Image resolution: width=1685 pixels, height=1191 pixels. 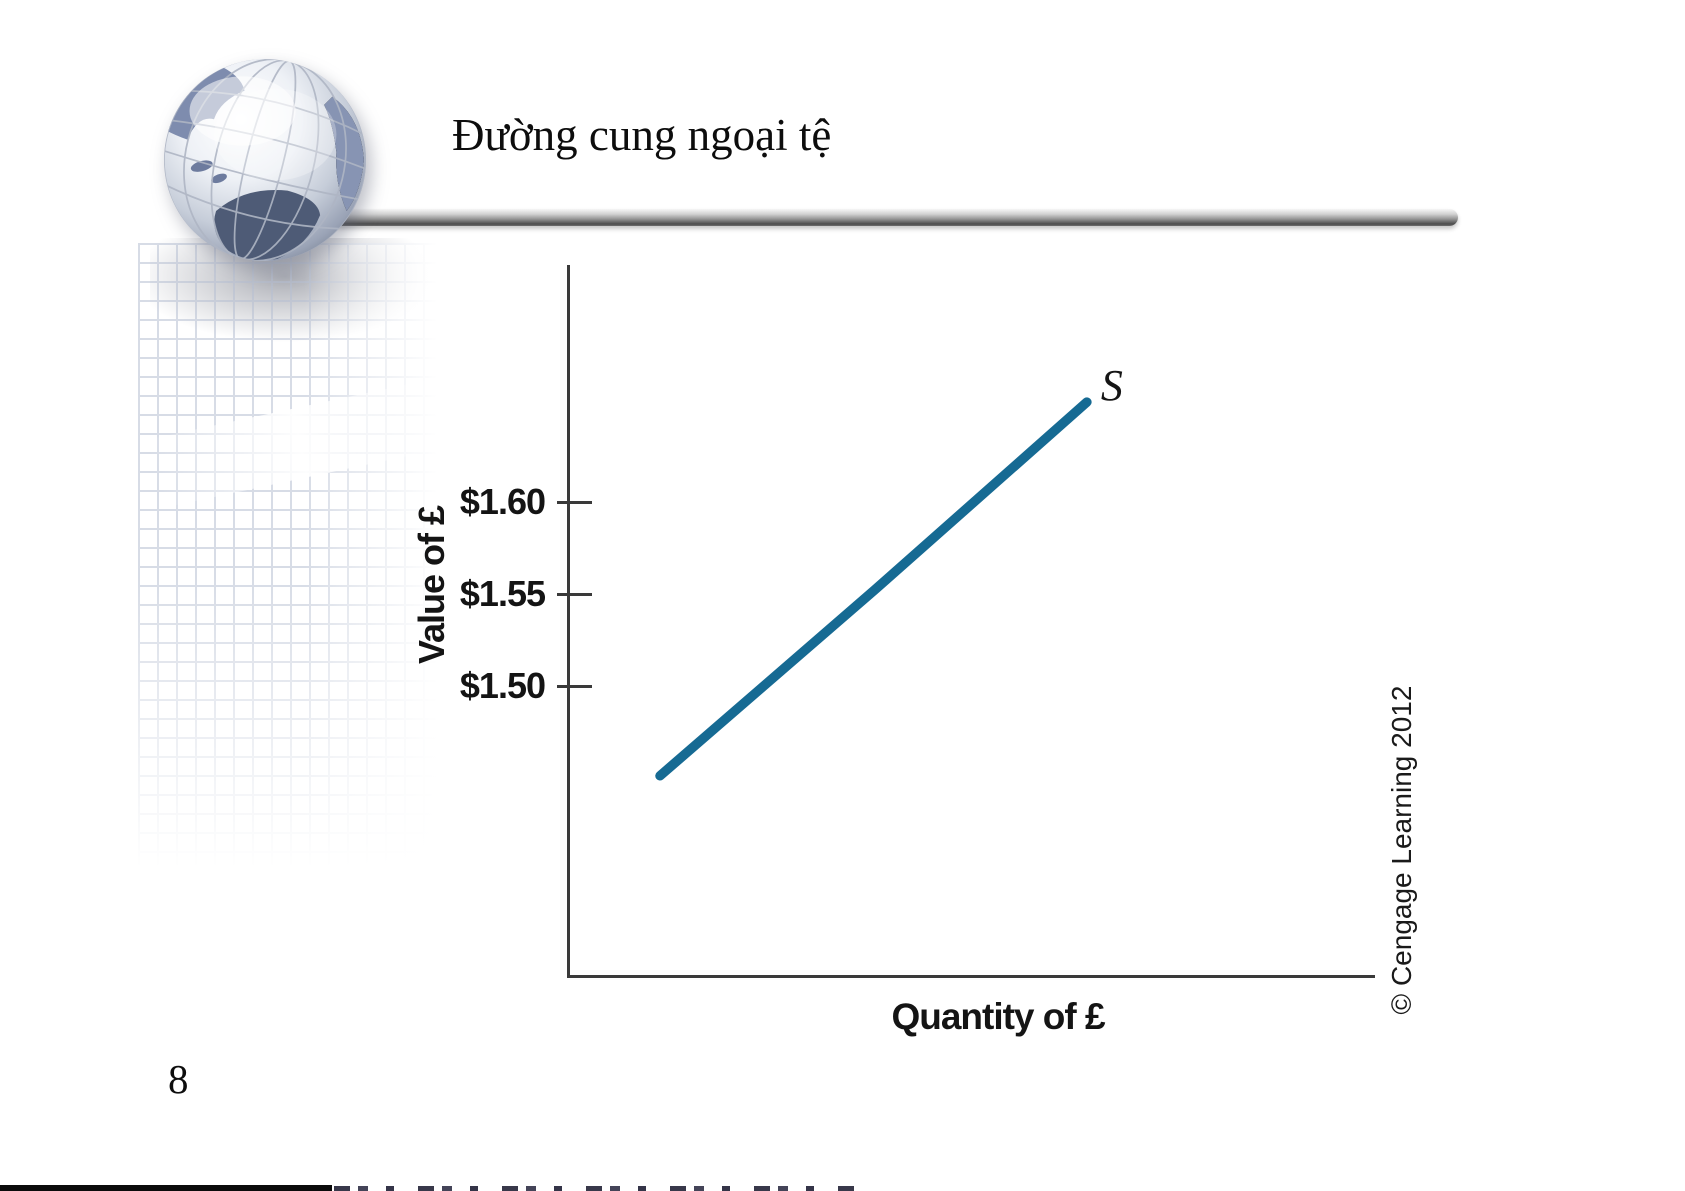 What do you see at coordinates (971, 976) in the screenshot?
I see `x-axis-line` at bounding box center [971, 976].